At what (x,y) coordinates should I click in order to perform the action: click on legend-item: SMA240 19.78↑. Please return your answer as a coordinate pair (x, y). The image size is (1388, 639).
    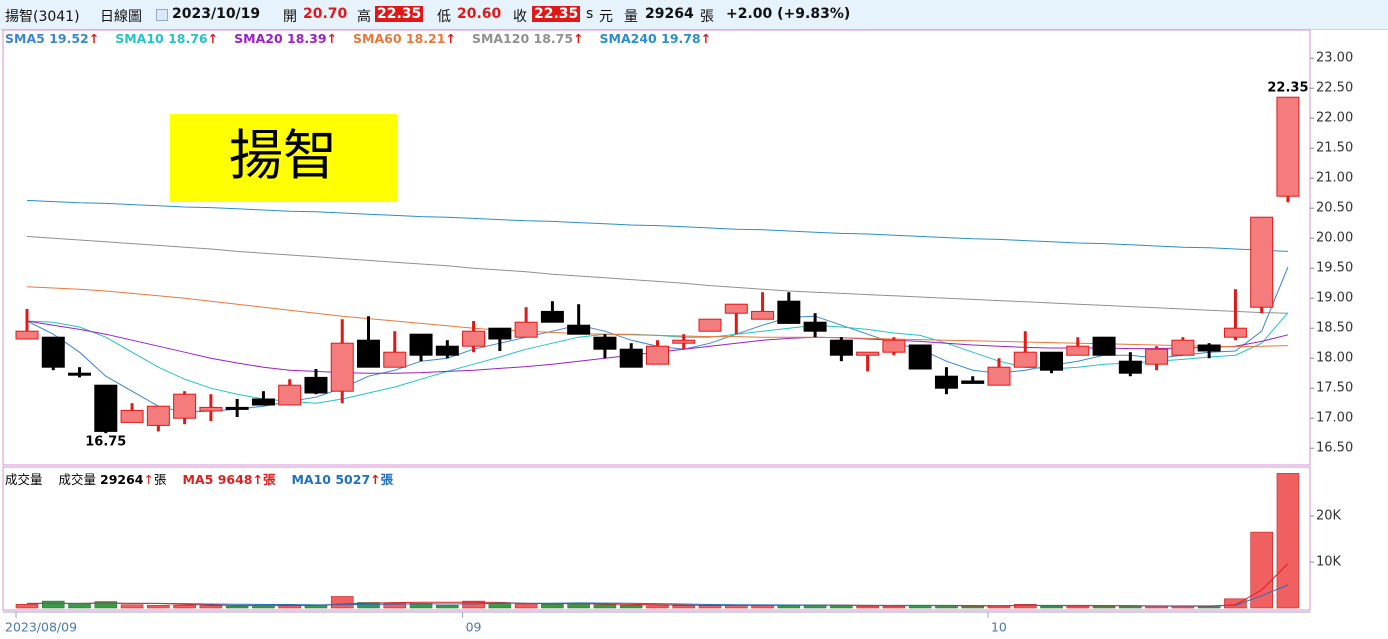
    Looking at the image, I should click on (656, 38).